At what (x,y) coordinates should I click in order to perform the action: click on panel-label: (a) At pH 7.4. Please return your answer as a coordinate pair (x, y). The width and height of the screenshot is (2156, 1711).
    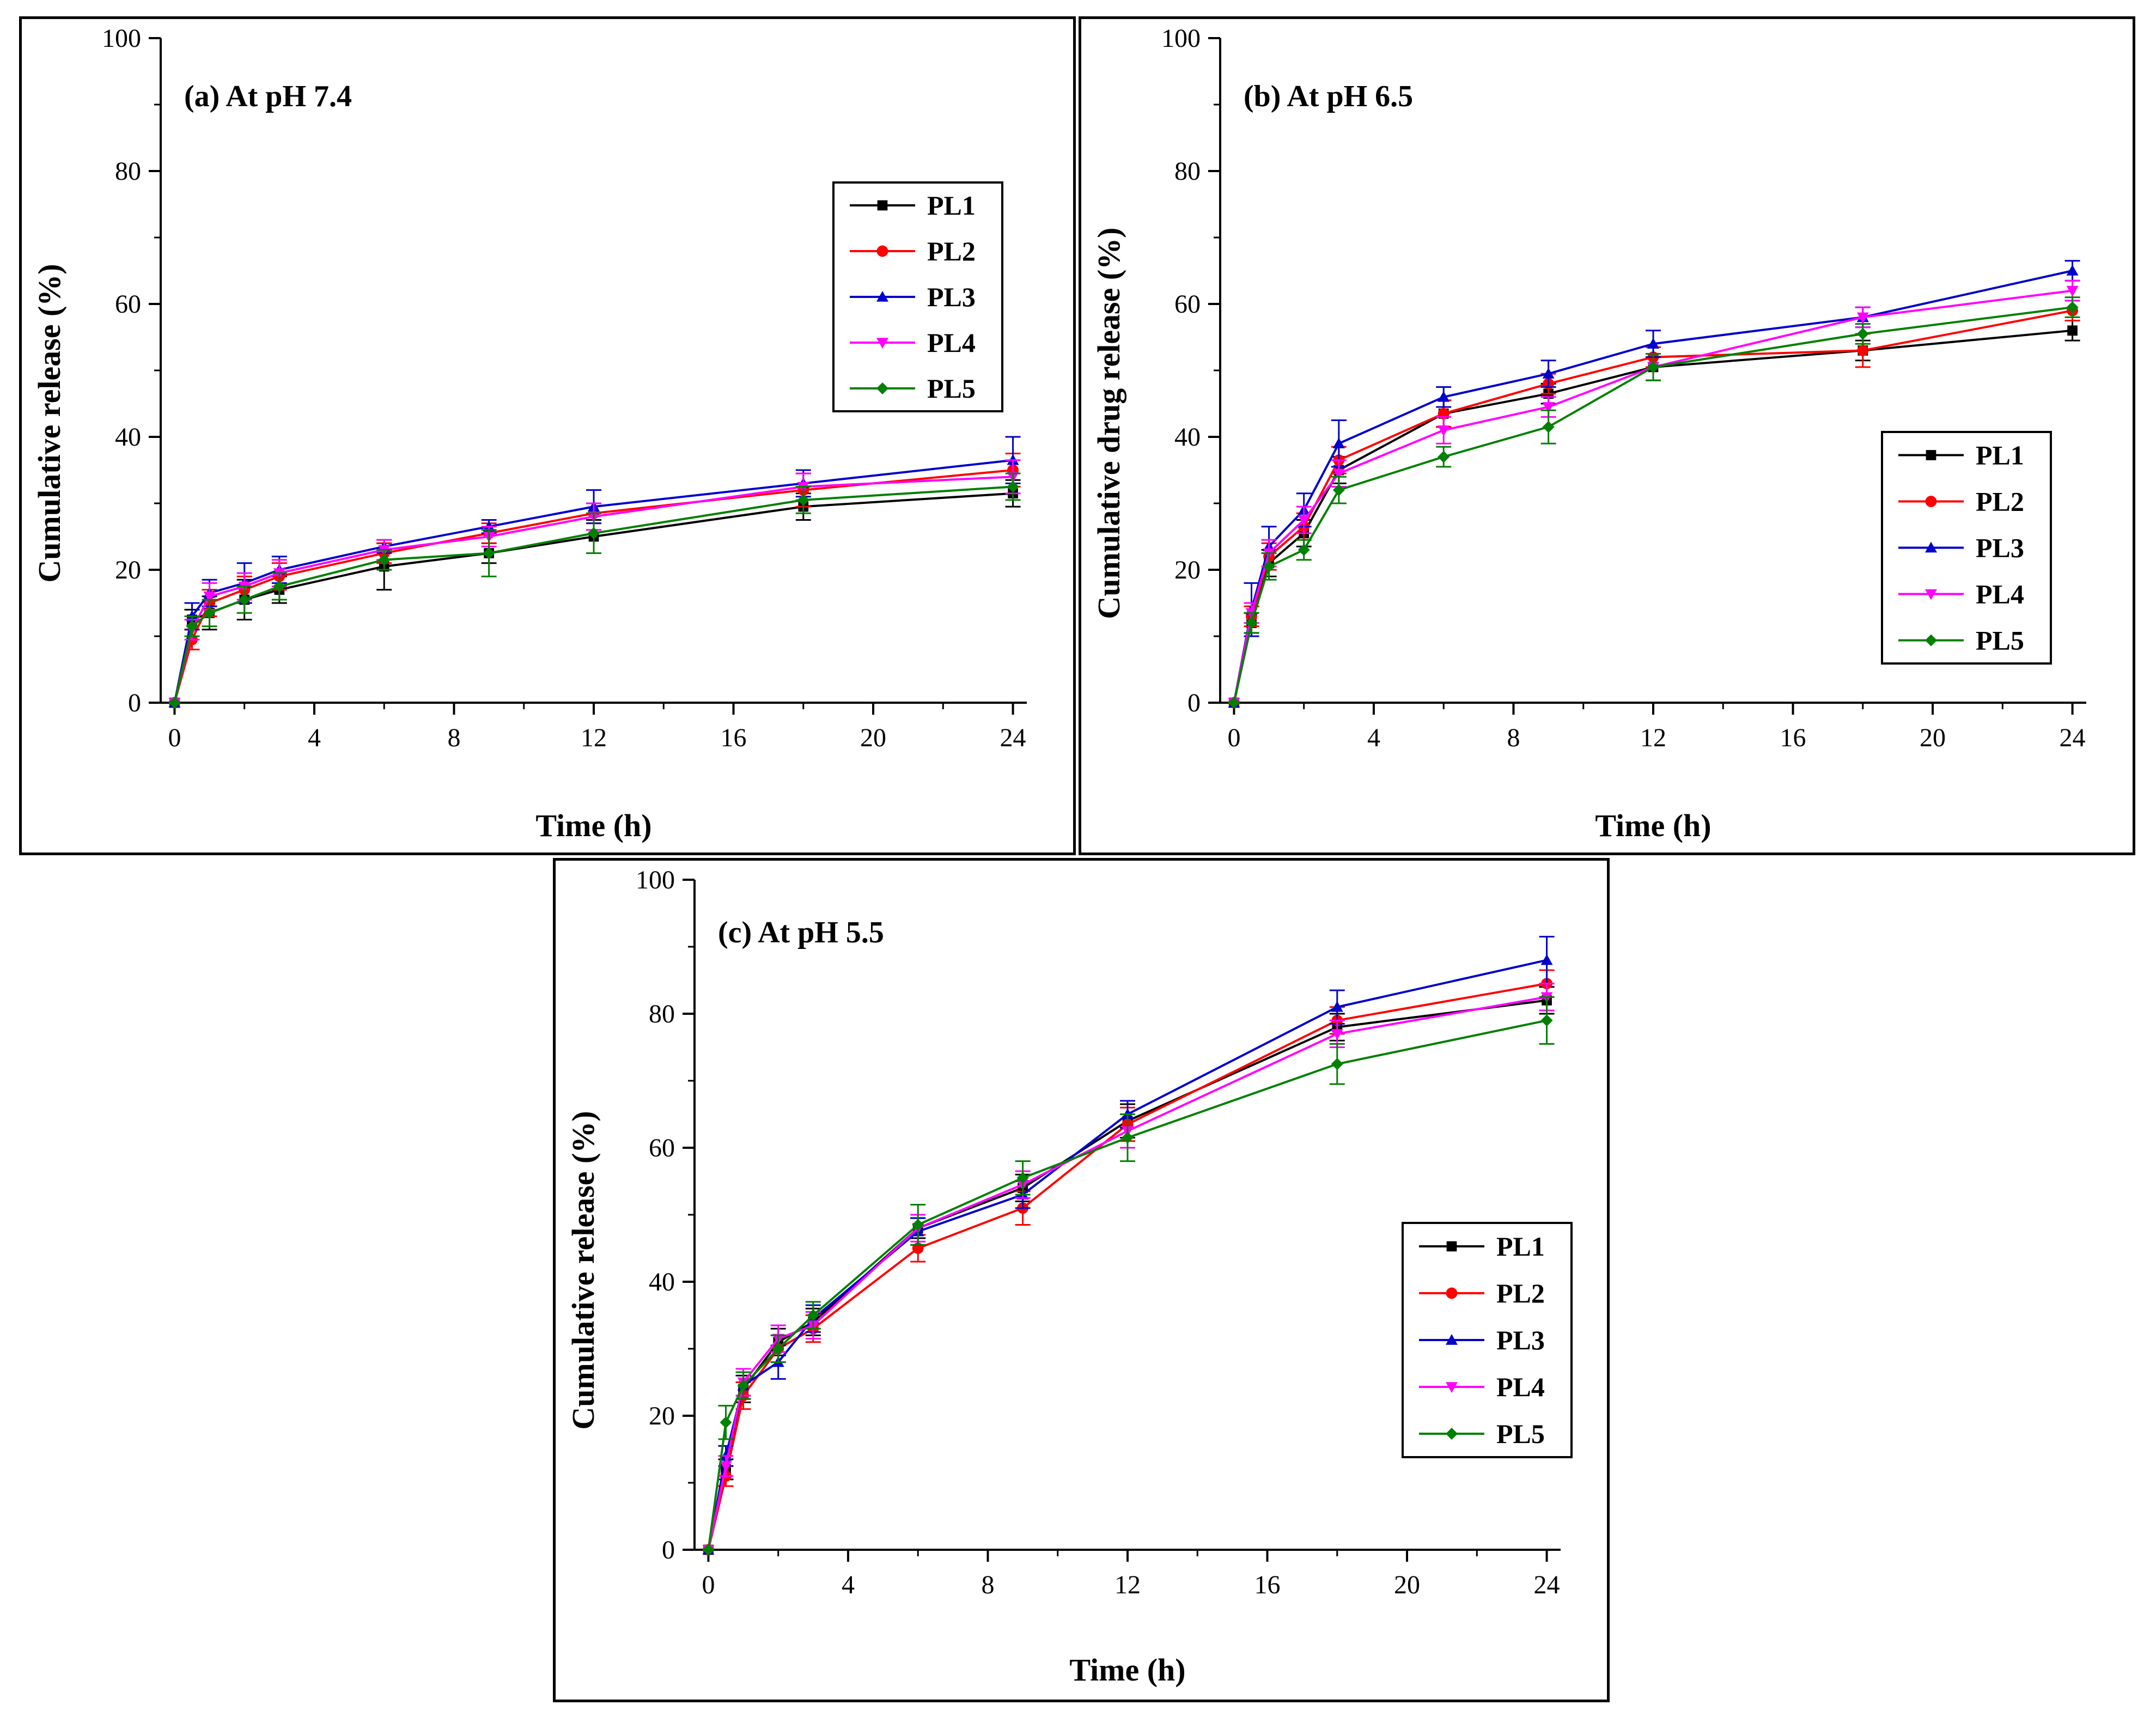
    Looking at the image, I should click on (268, 96).